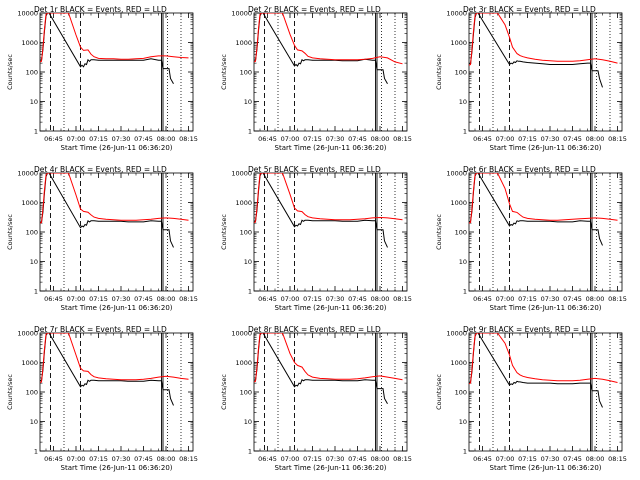 The image size is (640, 480). Describe the element at coordinates (100, 169) in the screenshot. I see `chart-title: Det 4r BLACK = Events, RED = LLD` at that location.